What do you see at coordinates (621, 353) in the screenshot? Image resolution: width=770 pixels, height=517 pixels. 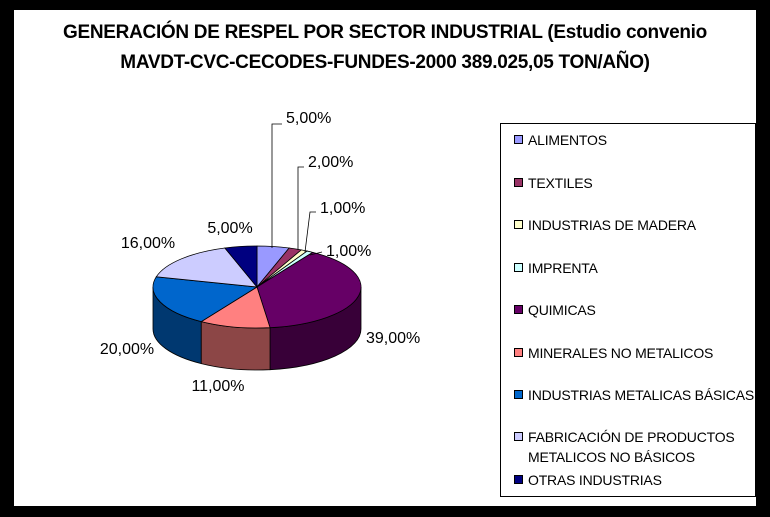 I see `legend-label: MINERALES NO METALICOS` at bounding box center [621, 353].